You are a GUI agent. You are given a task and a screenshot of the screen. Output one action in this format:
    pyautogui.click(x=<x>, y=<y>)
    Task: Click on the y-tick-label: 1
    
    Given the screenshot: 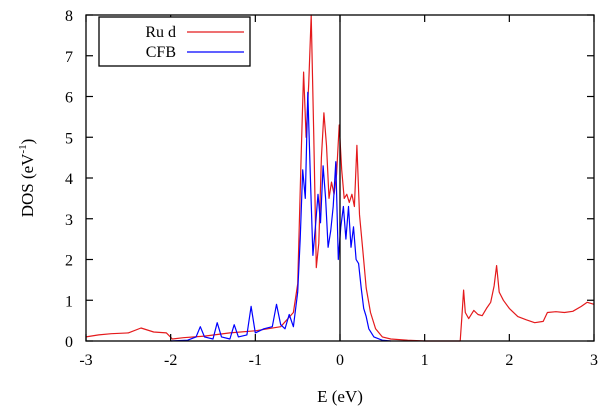 What is the action you would take?
    pyautogui.click(x=69, y=301)
    